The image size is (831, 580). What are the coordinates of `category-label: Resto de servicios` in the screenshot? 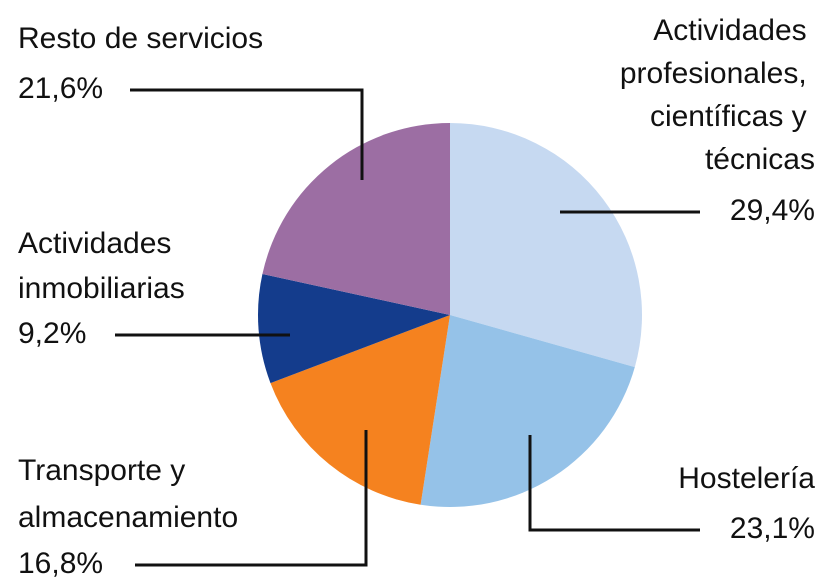 It's located at (140, 38).